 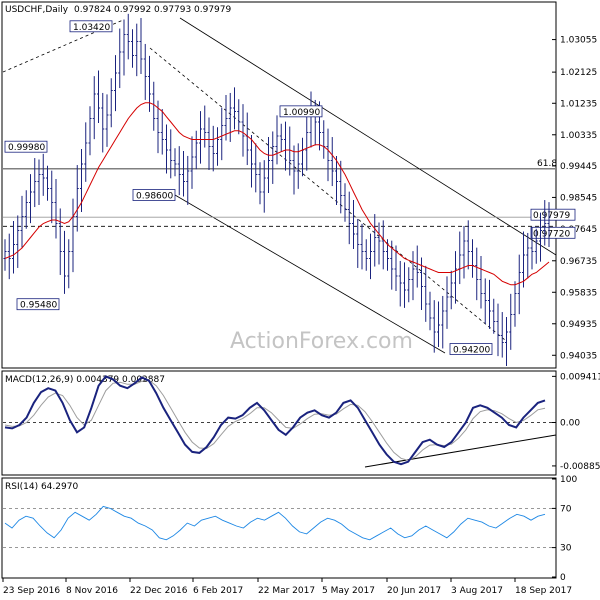 I want to click on rsi-y-tick-label: 0, so click(x=563, y=578).